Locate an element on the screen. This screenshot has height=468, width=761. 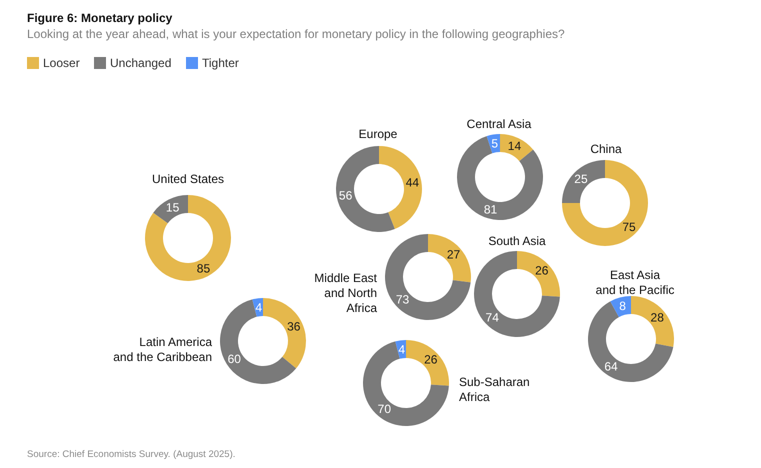
data-label: 15 is located at coordinates (173, 207).